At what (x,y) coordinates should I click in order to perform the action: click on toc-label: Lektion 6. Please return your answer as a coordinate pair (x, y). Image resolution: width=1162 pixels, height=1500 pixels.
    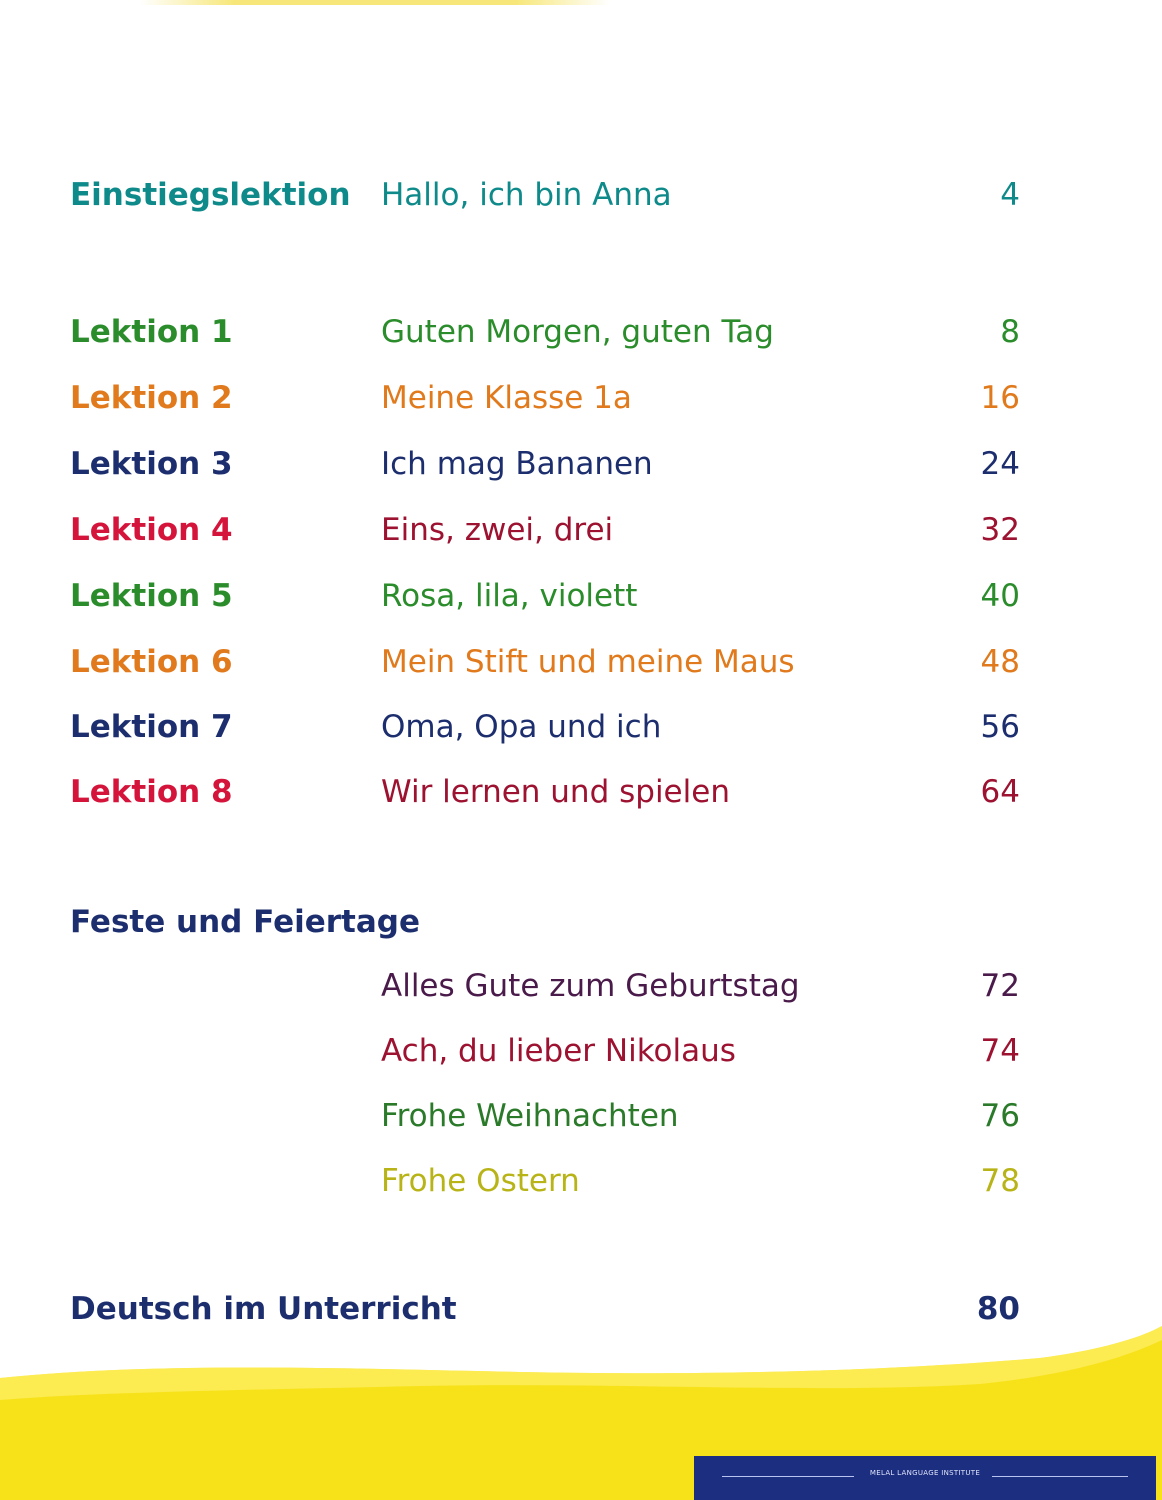
    Looking at the image, I should click on (151, 662).